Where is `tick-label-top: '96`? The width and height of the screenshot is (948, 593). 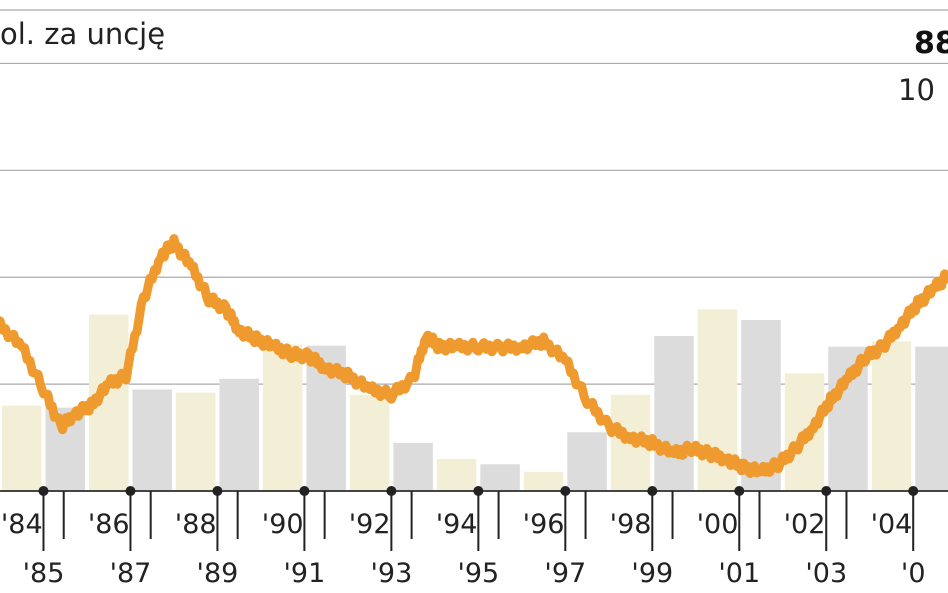 tick-label-top: '96 is located at coordinates (544, 524).